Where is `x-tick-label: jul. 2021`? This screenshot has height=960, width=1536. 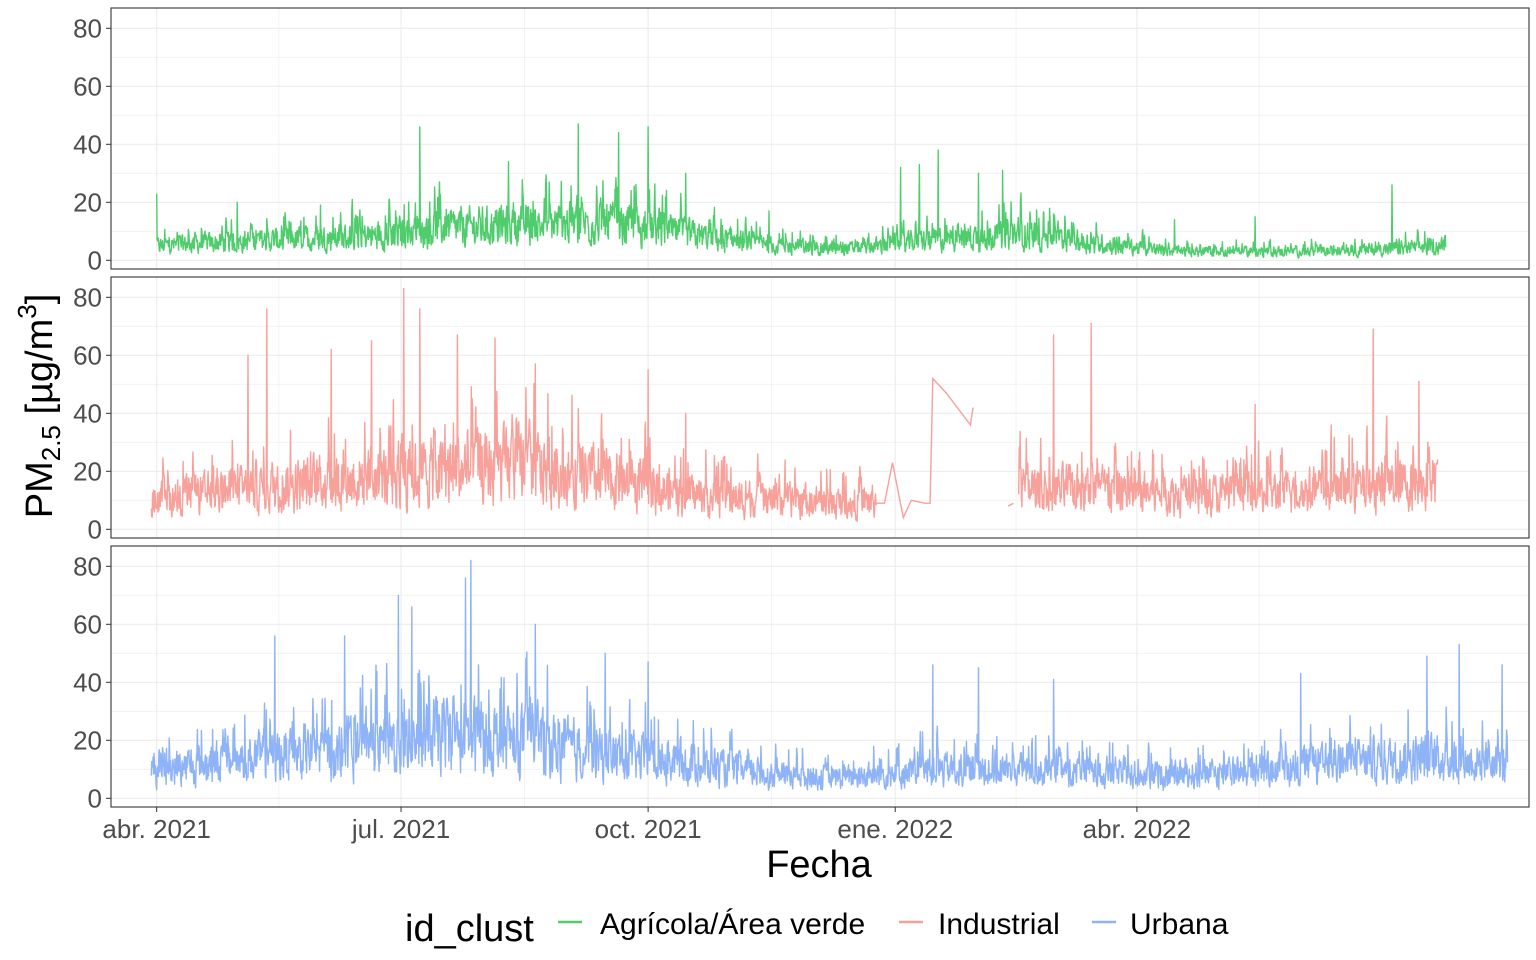
x-tick-label: jul. 2021 is located at coordinates (400, 829).